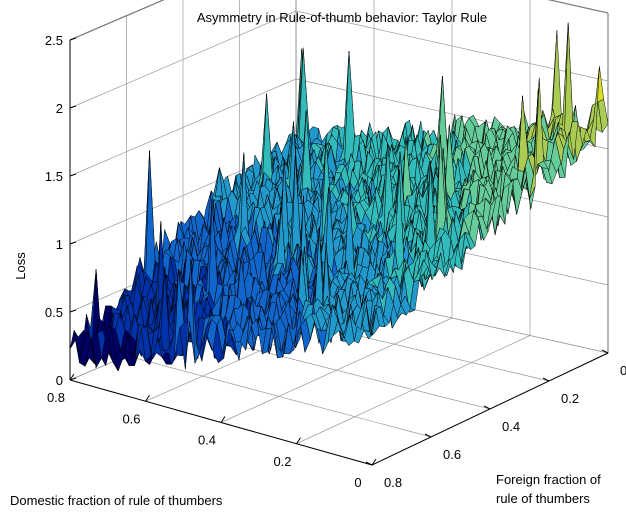 The height and width of the screenshot is (513, 626). What do you see at coordinates (357, 482) in the screenshot?
I see `x-tick-label: 0` at bounding box center [357, 482].